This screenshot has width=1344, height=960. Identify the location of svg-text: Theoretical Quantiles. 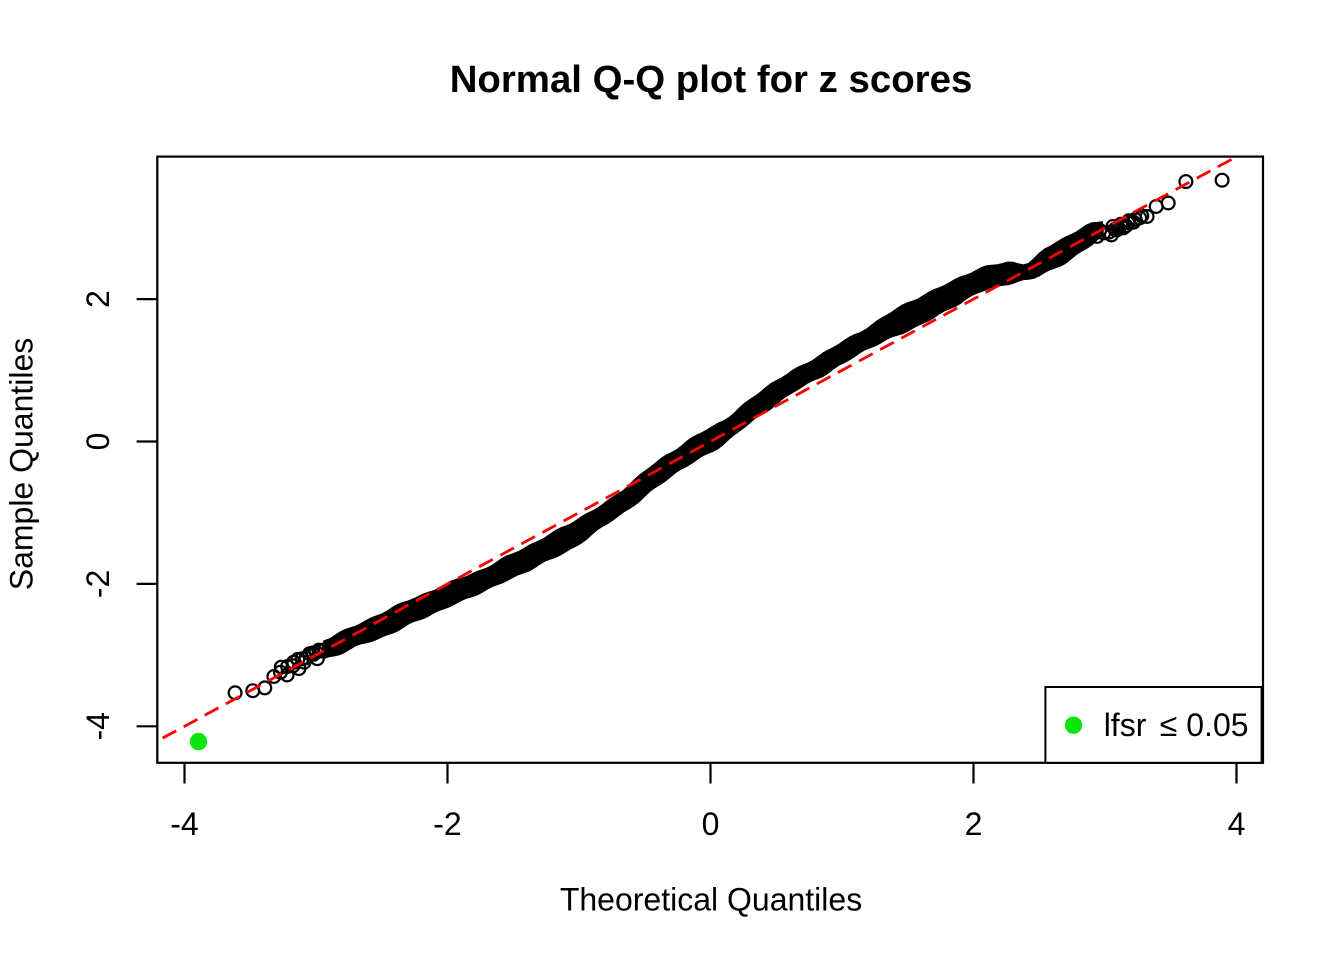
(711, 899).